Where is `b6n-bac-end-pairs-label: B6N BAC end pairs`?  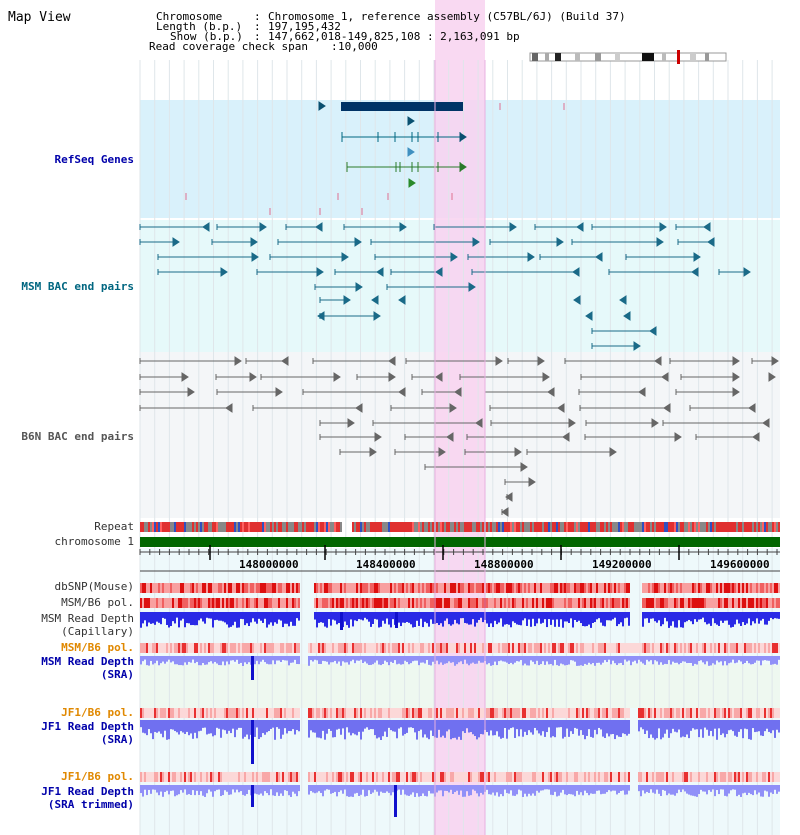
b6n-bac-end-pairs-label: B6N BAC end pairs is located at coordinates (77, 436).